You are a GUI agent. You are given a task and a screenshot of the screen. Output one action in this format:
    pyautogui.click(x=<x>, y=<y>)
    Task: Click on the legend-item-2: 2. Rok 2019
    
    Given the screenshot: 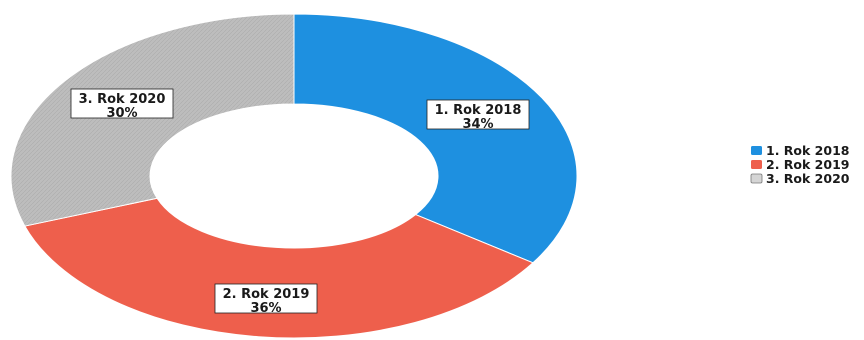 What is the action you would take?
    pyautogui.click(x=800, y=164)
    